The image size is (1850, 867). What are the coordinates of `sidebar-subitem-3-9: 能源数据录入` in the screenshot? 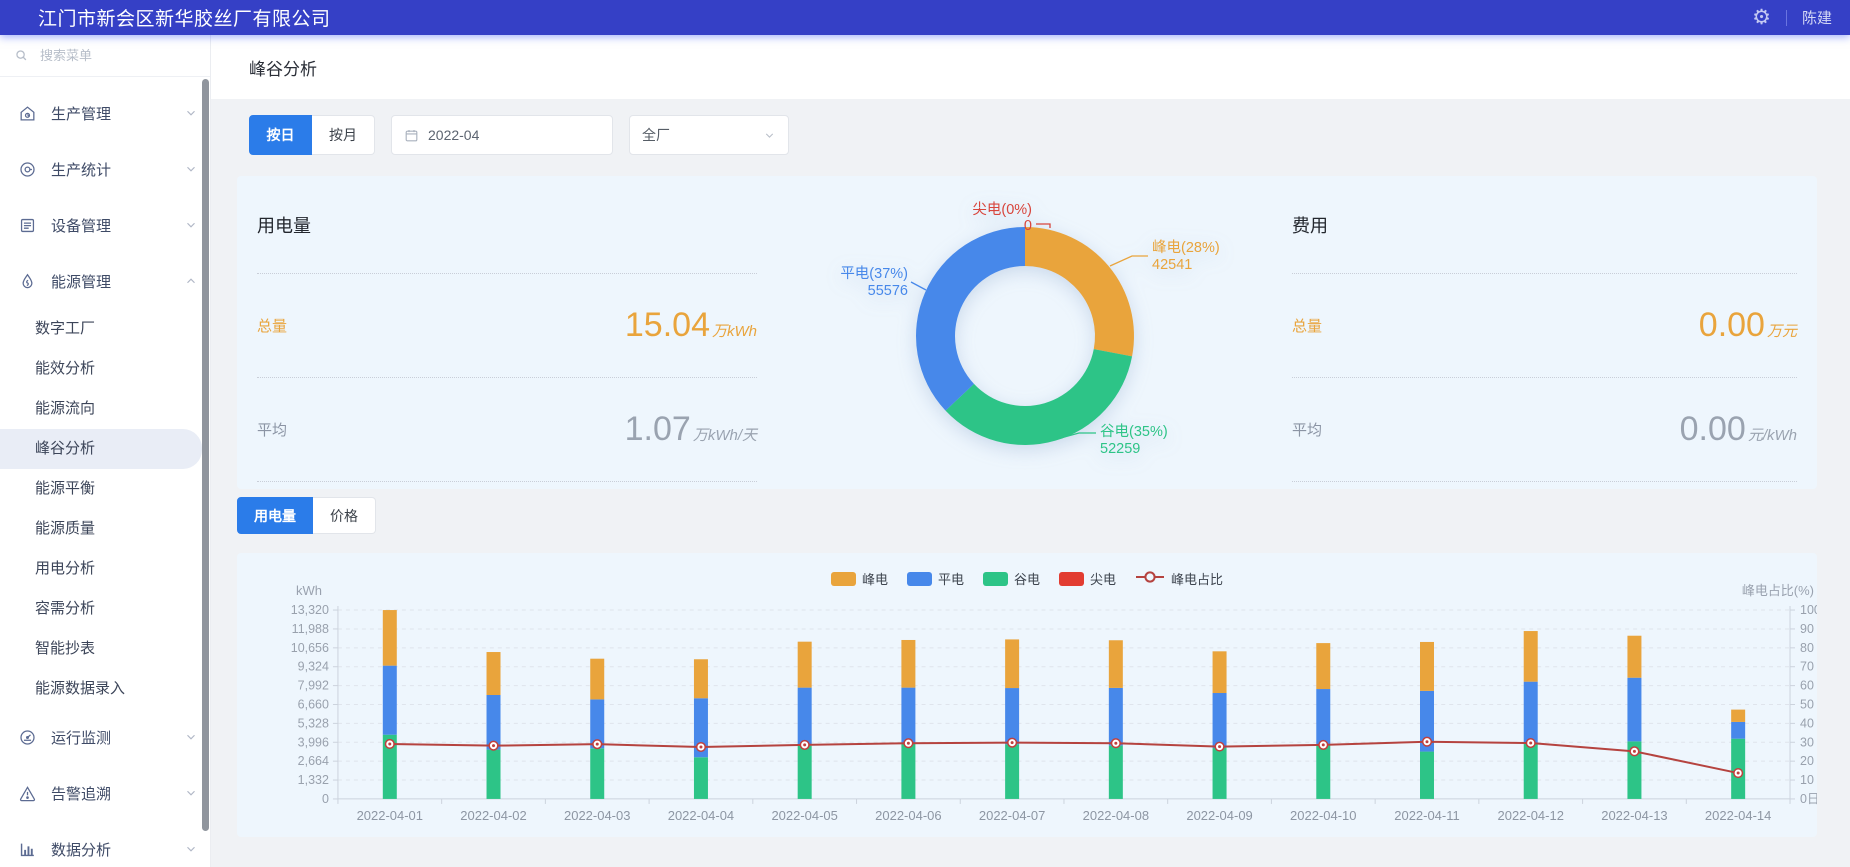 It's located at (80, 688).